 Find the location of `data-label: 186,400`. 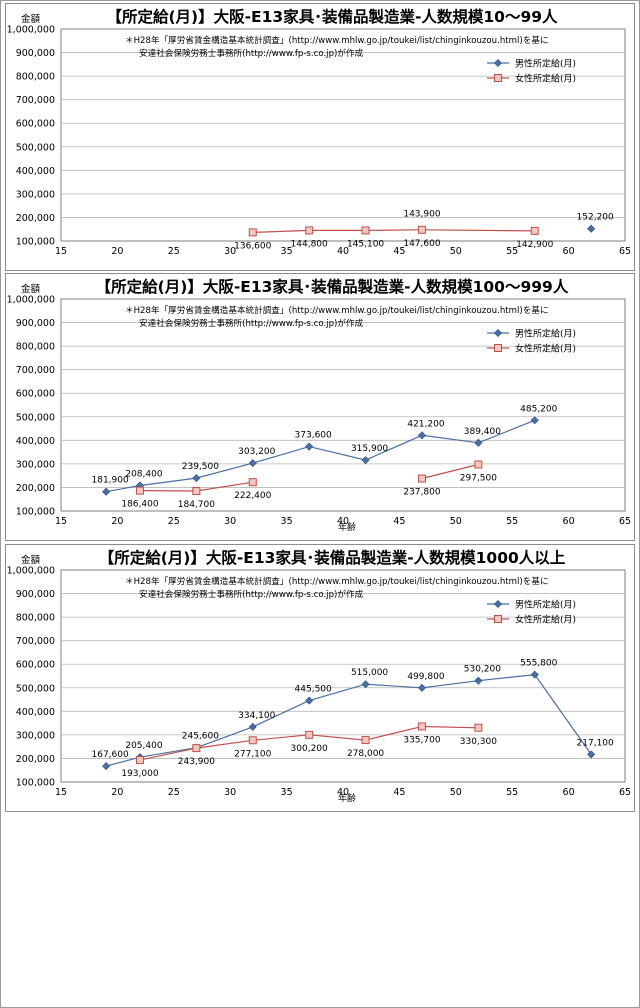

data-label: 186,400 is located at coordinates (139, 505).